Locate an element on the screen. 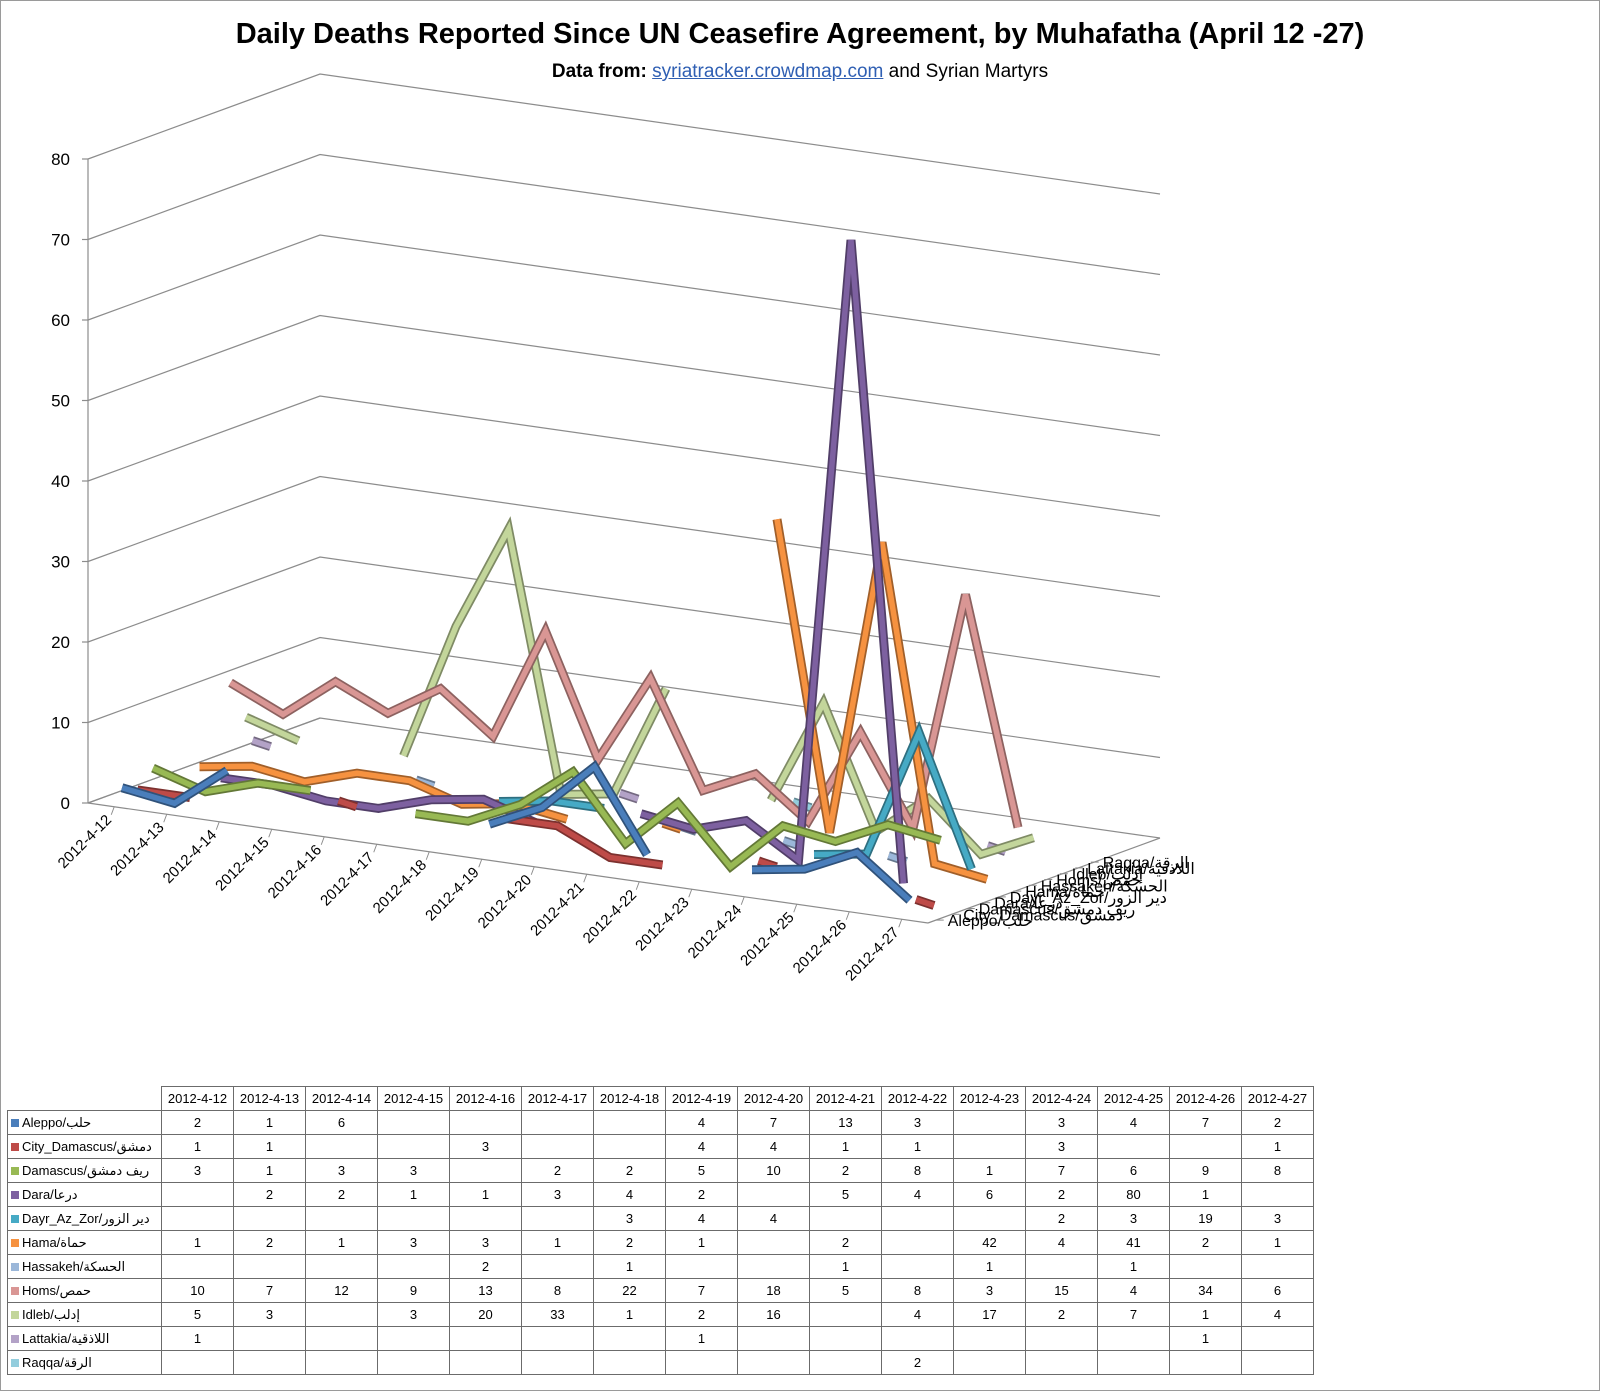 This screenshot has height=1391, width=1600. table-row-header: Hama/حماة is located at coordinates (84, 1242).